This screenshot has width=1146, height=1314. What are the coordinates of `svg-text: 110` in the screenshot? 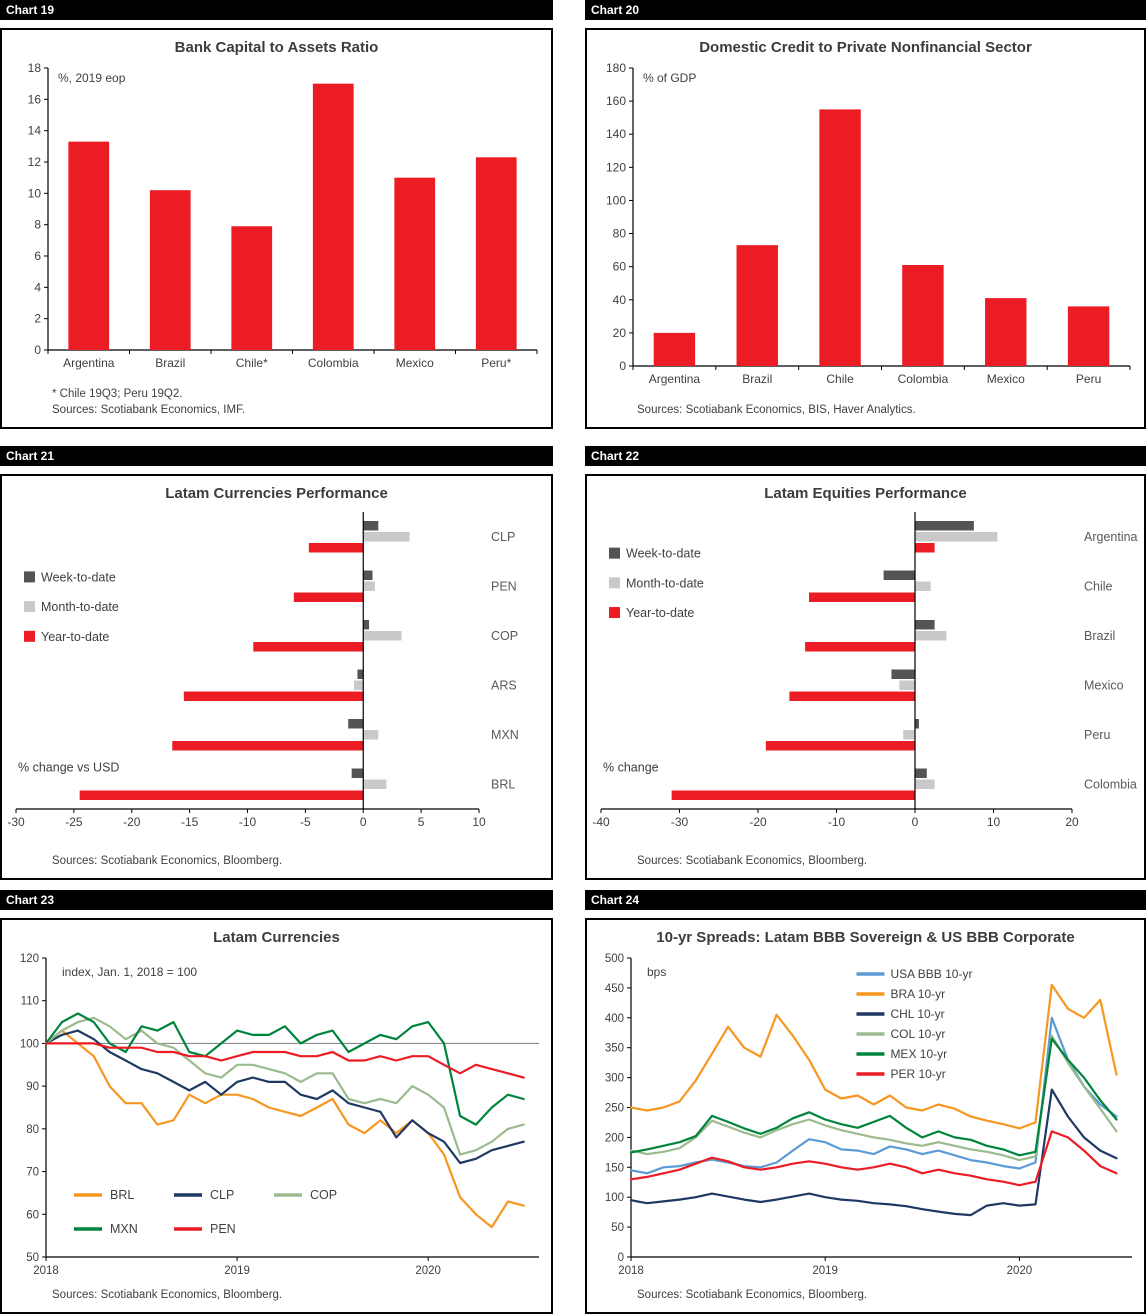 It's located at (30, 1002).